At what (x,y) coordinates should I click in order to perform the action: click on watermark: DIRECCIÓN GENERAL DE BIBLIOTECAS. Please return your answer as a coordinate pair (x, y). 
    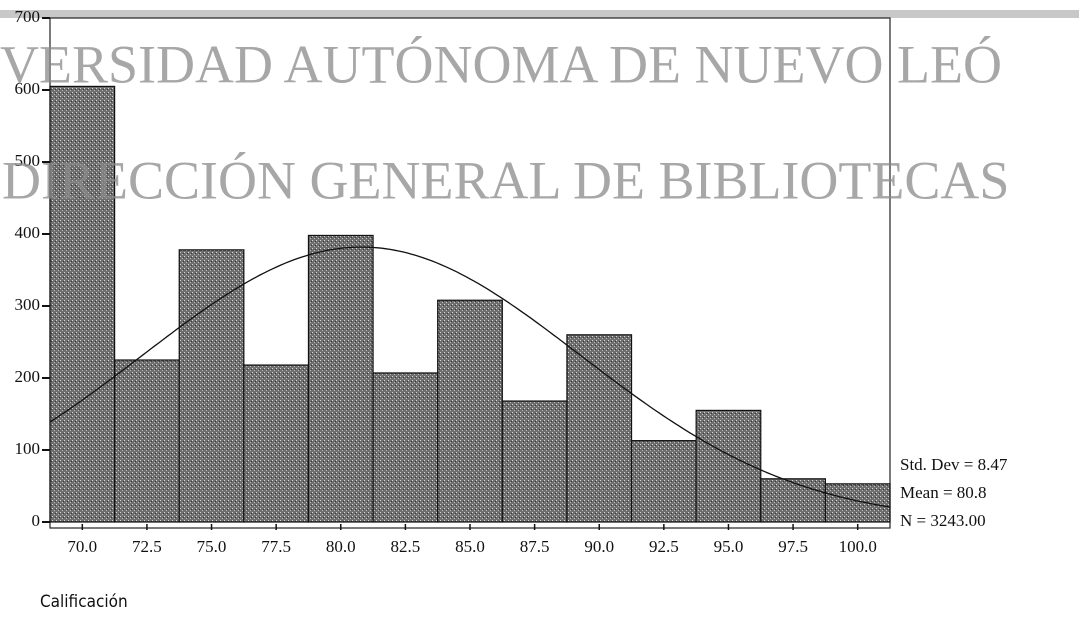
    Looking at the image, I should click on (505, 180).